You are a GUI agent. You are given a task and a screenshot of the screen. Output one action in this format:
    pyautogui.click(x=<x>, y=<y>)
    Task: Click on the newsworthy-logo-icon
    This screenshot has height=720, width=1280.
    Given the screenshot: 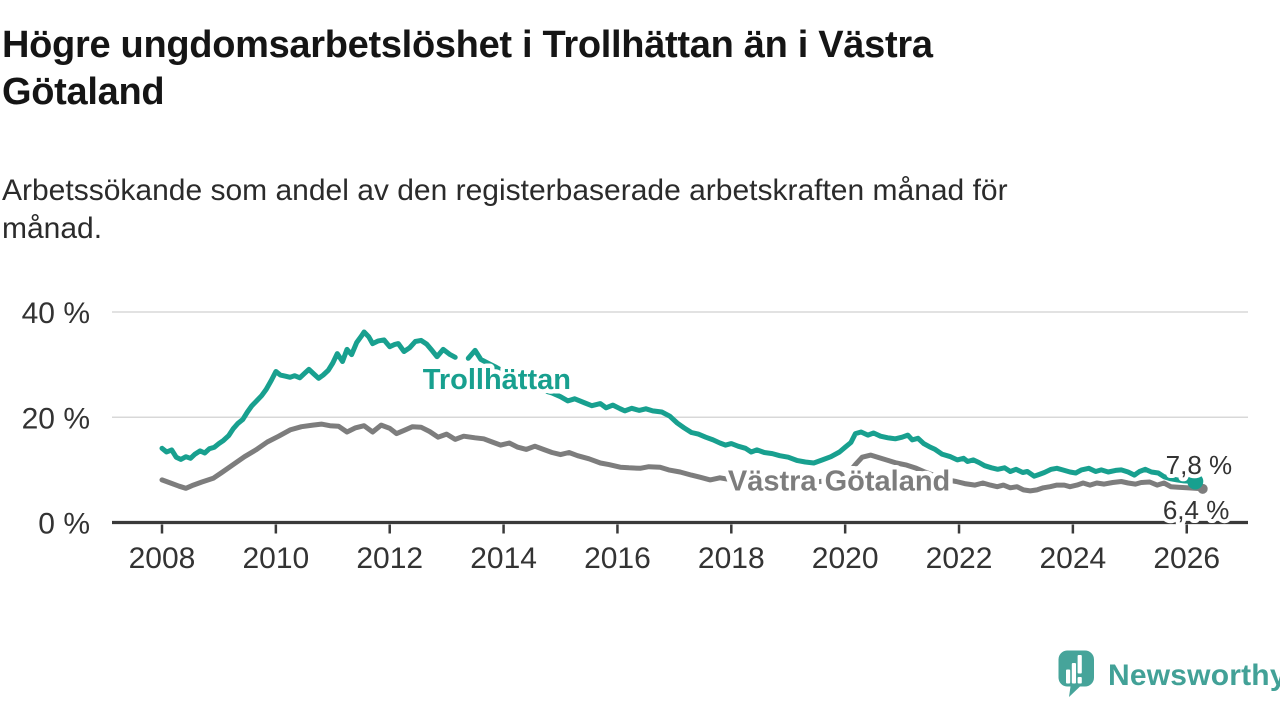 What is the action you would take?
    pyautogui.click(x=1076, y=673)
    